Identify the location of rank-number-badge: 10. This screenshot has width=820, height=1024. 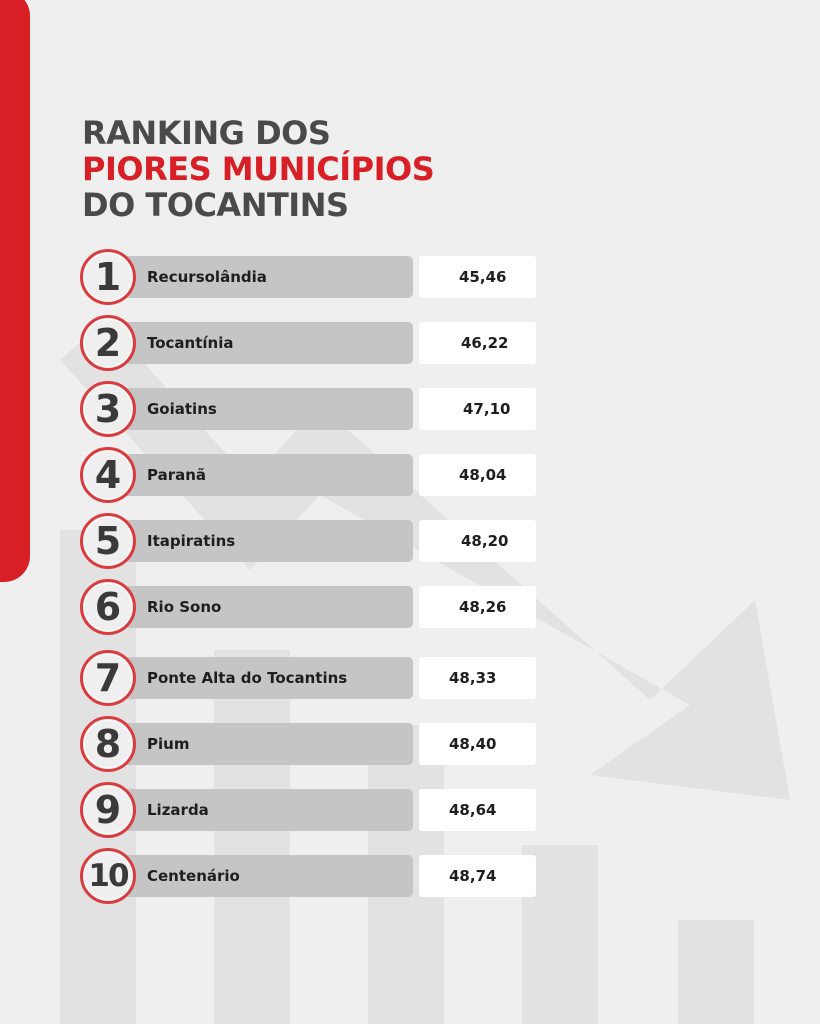
(108, 876).